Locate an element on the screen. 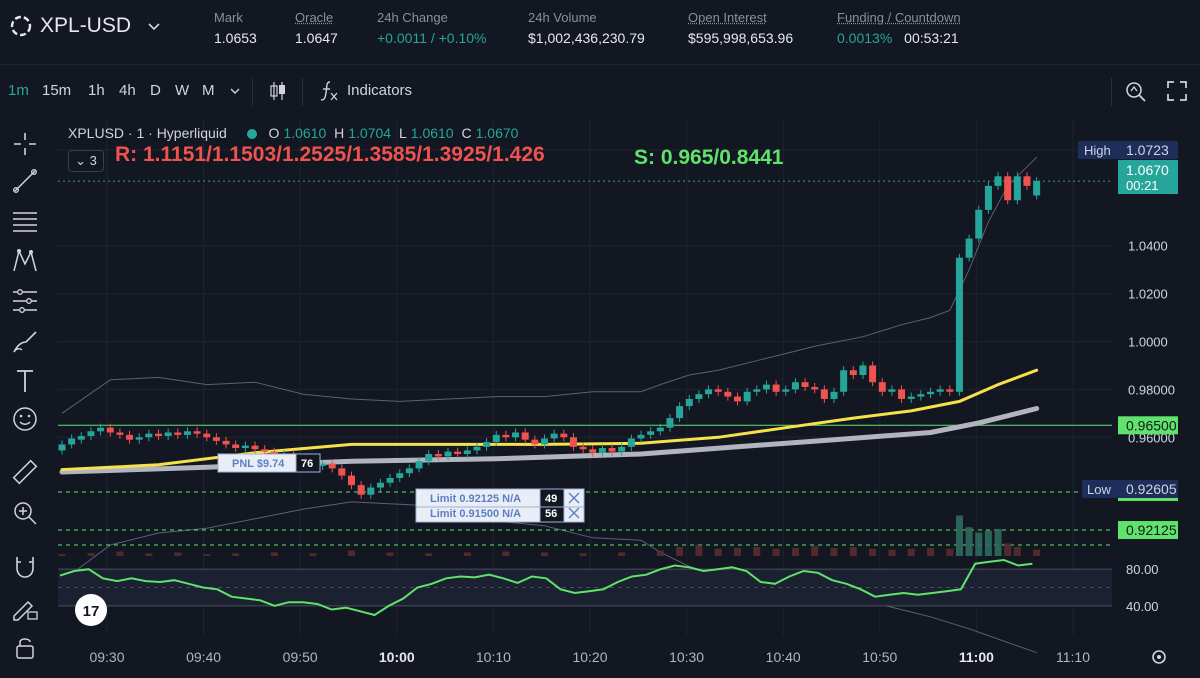  settings-gear-icon is located at coordinates (1159, 657).